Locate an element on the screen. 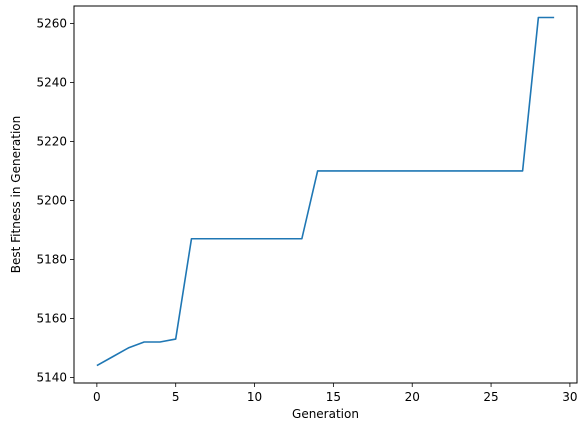 The image size is (582, 432). x-axis-ticks: 0 5 10 15 20 25 30 is located at coordinates (335, 393).